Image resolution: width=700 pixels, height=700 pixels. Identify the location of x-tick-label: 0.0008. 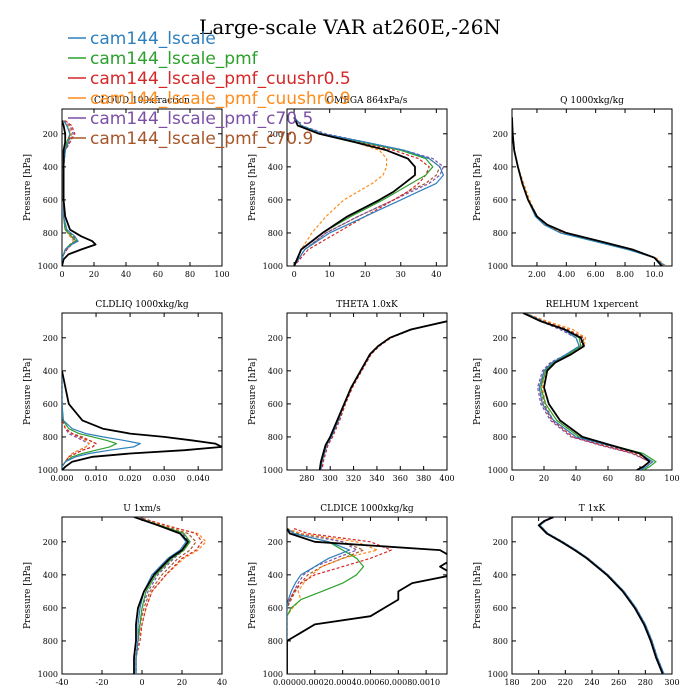
(398, 682).